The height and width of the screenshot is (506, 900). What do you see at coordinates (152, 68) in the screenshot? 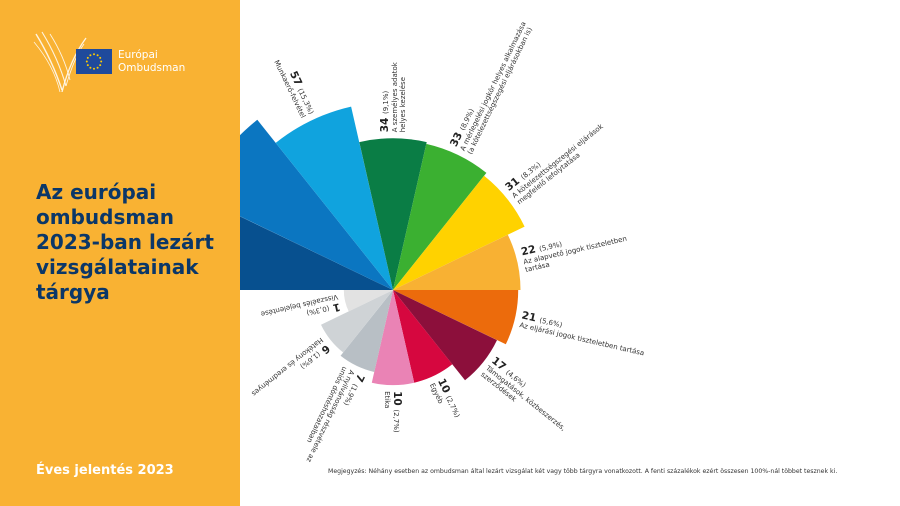
I see `brand-line-2: Ombudsman` at bounding box center [152, 68].